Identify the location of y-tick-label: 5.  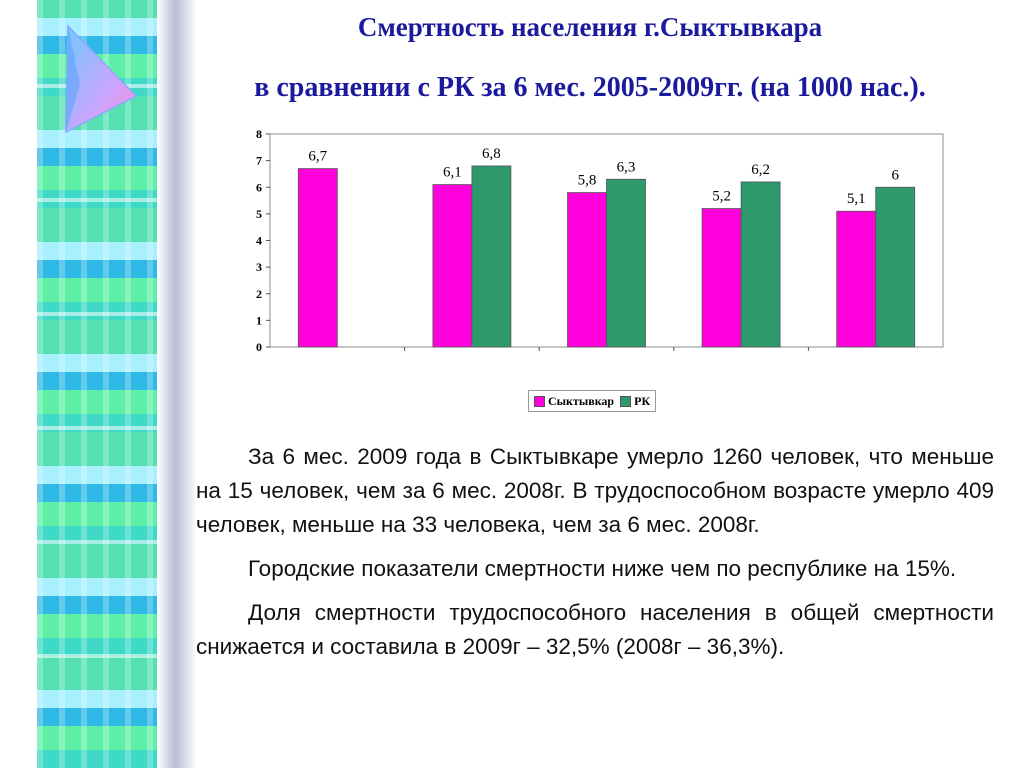
(259, 214).